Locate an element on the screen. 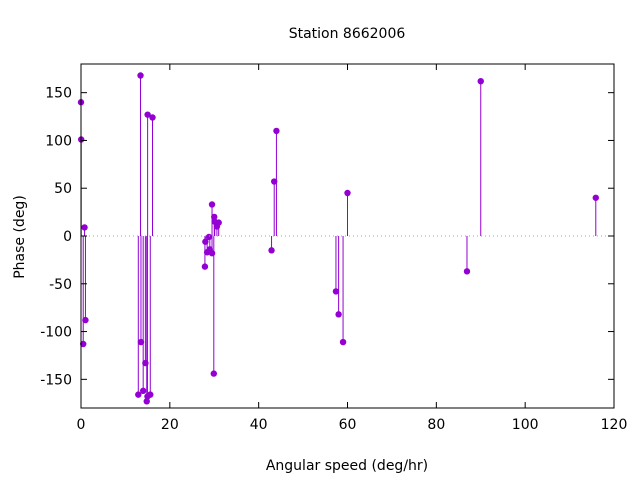 The height and width of the screenshot is (480, 640). x-tick-label: 20 is located at coordinates (170, 425).